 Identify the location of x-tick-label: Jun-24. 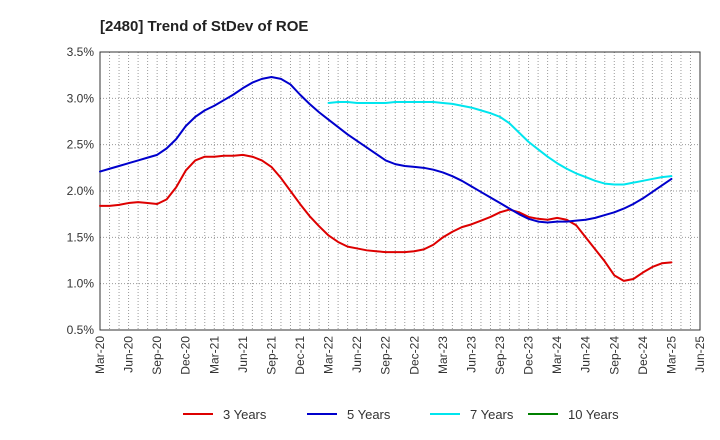
(586, 354).